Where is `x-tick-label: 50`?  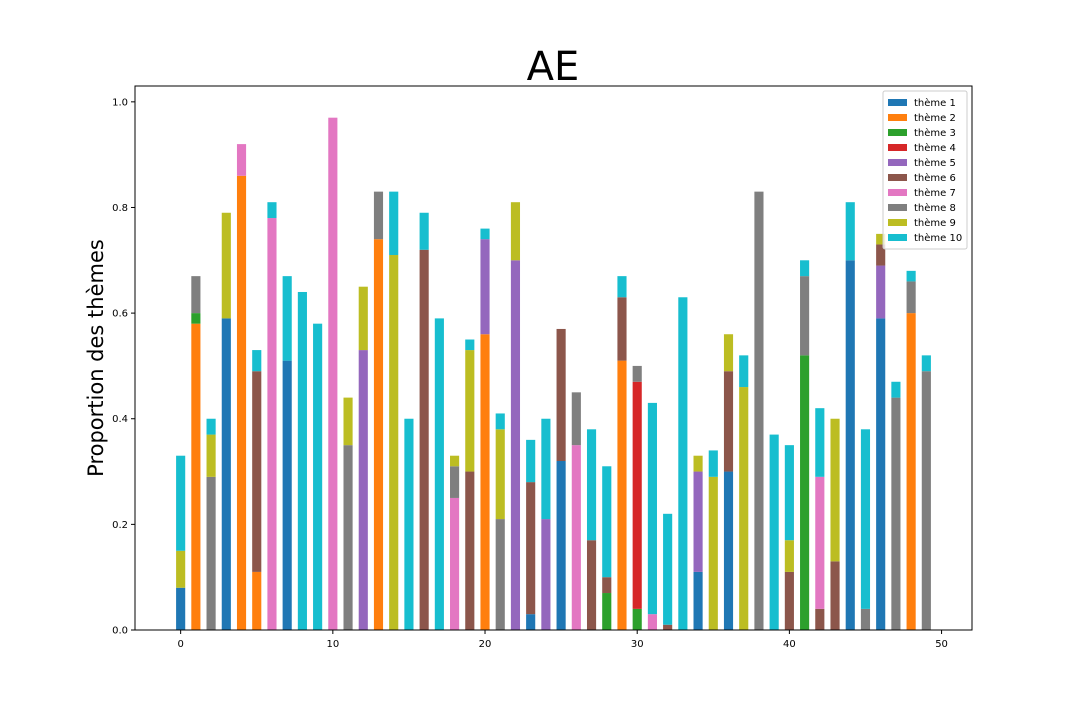
x-tick-label: 50 is located at coordinates (941, 644).